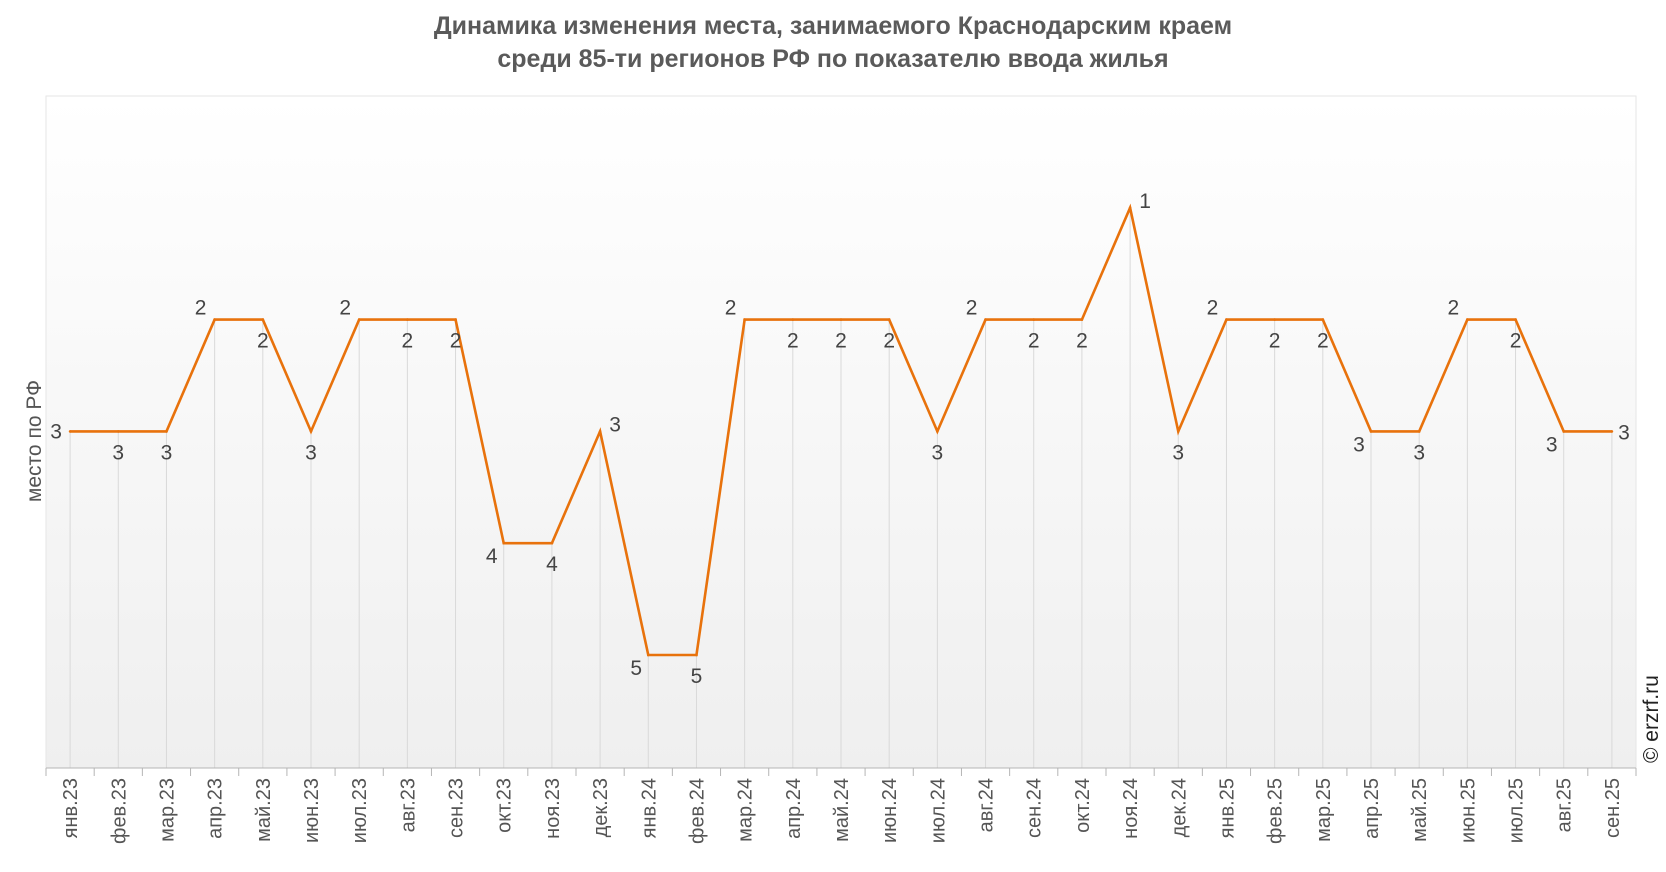 The height and width of the screenshot is (872, 1666). I want to click on x-tick-label: июн.25, so click(1468, 810).